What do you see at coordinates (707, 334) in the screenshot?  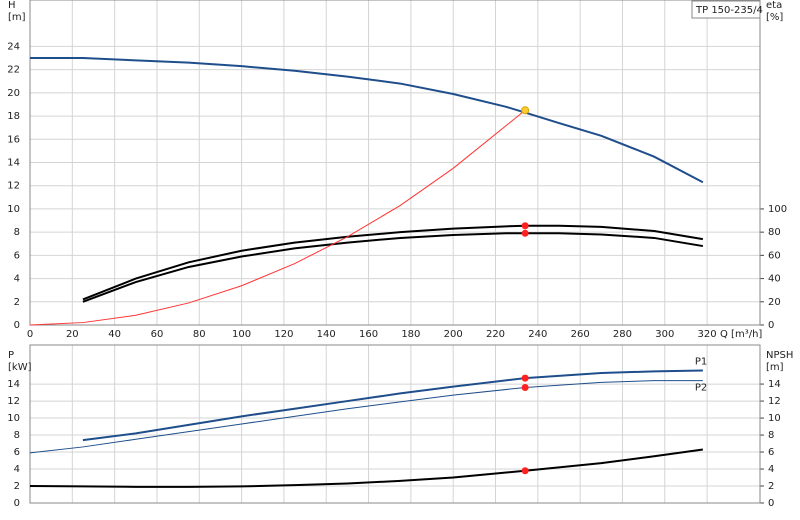 I see `x-tick-label: 320` at bounding box center [707, 334].